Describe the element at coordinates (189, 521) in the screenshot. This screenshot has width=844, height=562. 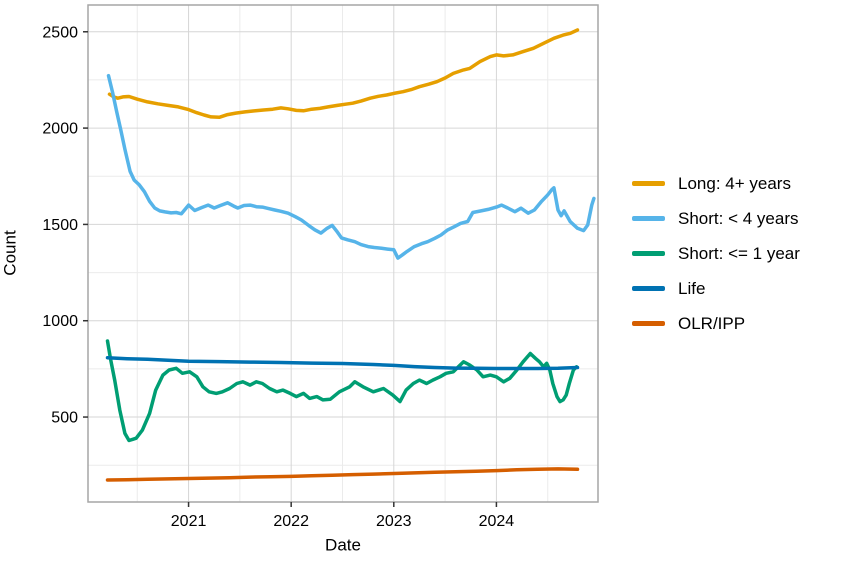
I see `x-tick-label: 2021` at that location.